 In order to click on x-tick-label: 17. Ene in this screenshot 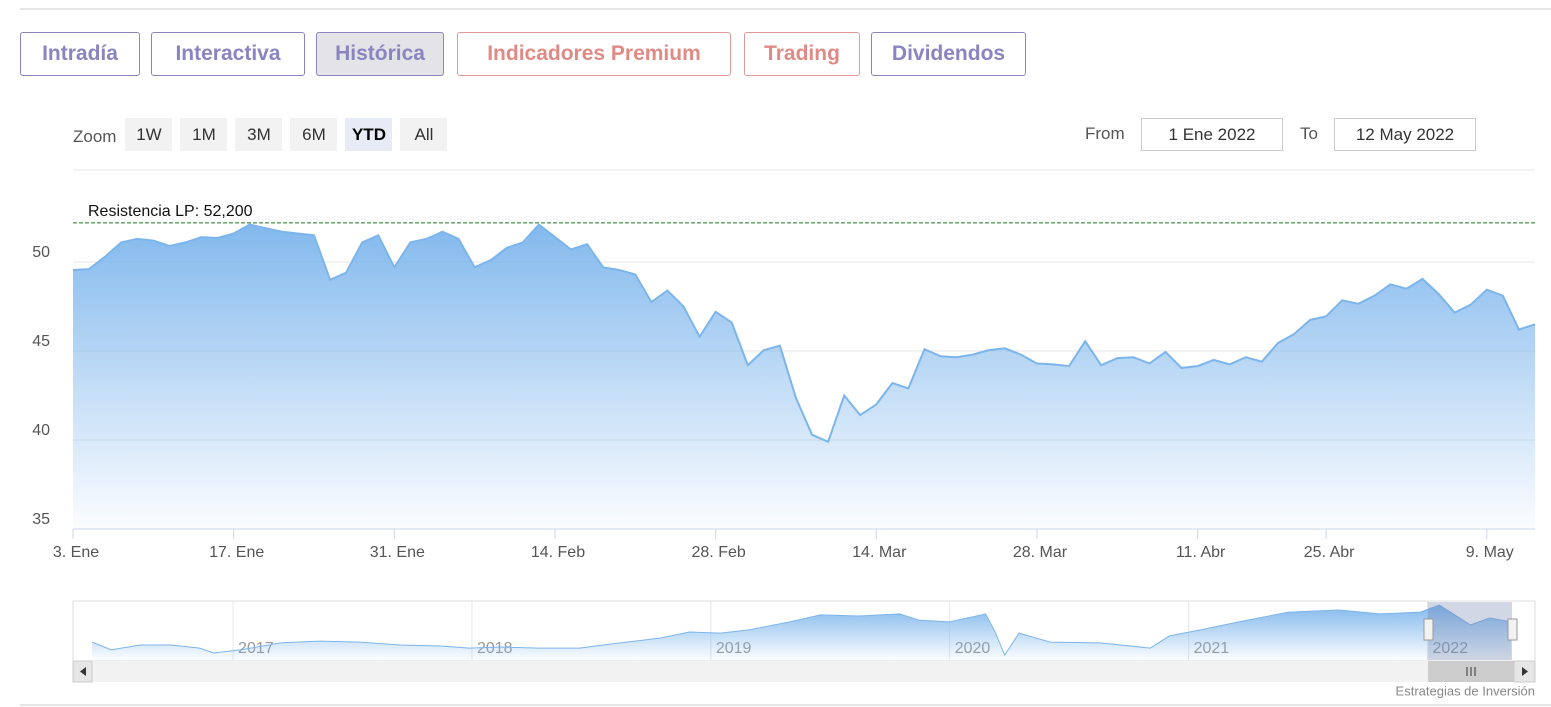, I will do `click(236, 552)`.